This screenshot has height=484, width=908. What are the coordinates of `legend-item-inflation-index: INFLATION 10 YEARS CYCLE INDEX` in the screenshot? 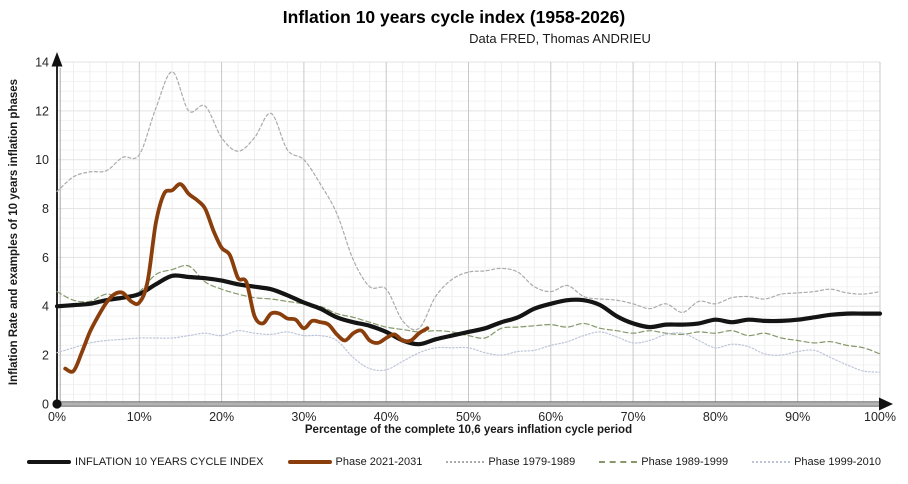 It's located at (145, 462).